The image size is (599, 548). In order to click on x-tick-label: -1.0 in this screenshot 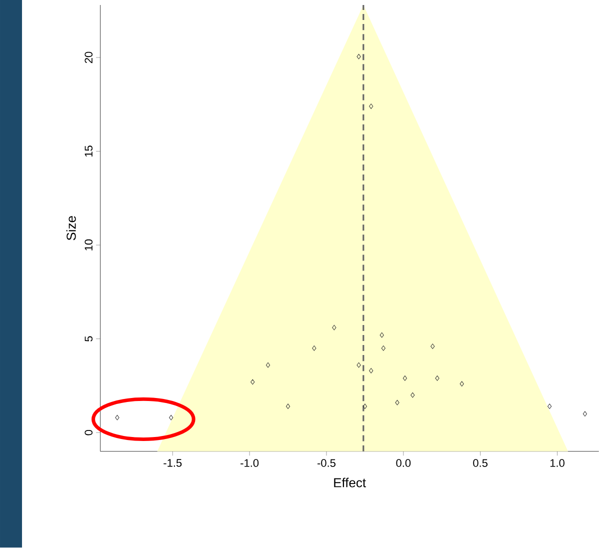, I will do `click(249, 463)`.